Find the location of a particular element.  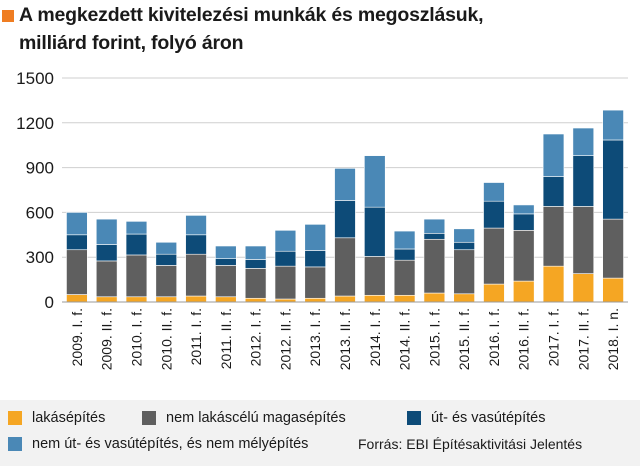

x-tick-label: 2009. I. f. is located at coordinates (77, 337).